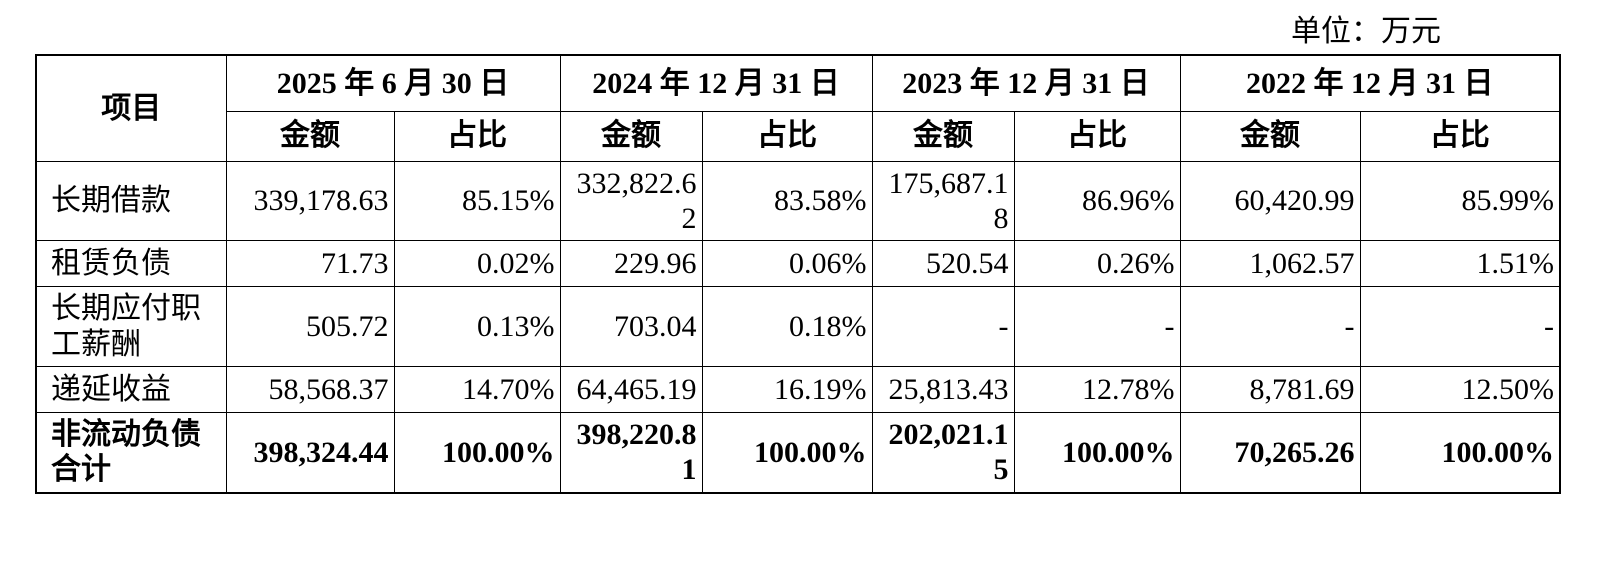  What do you see at coordinates (1460, 136) in the screenshot?
I see `ratio-header-3: 占比` at bounding box center [1460, 136].